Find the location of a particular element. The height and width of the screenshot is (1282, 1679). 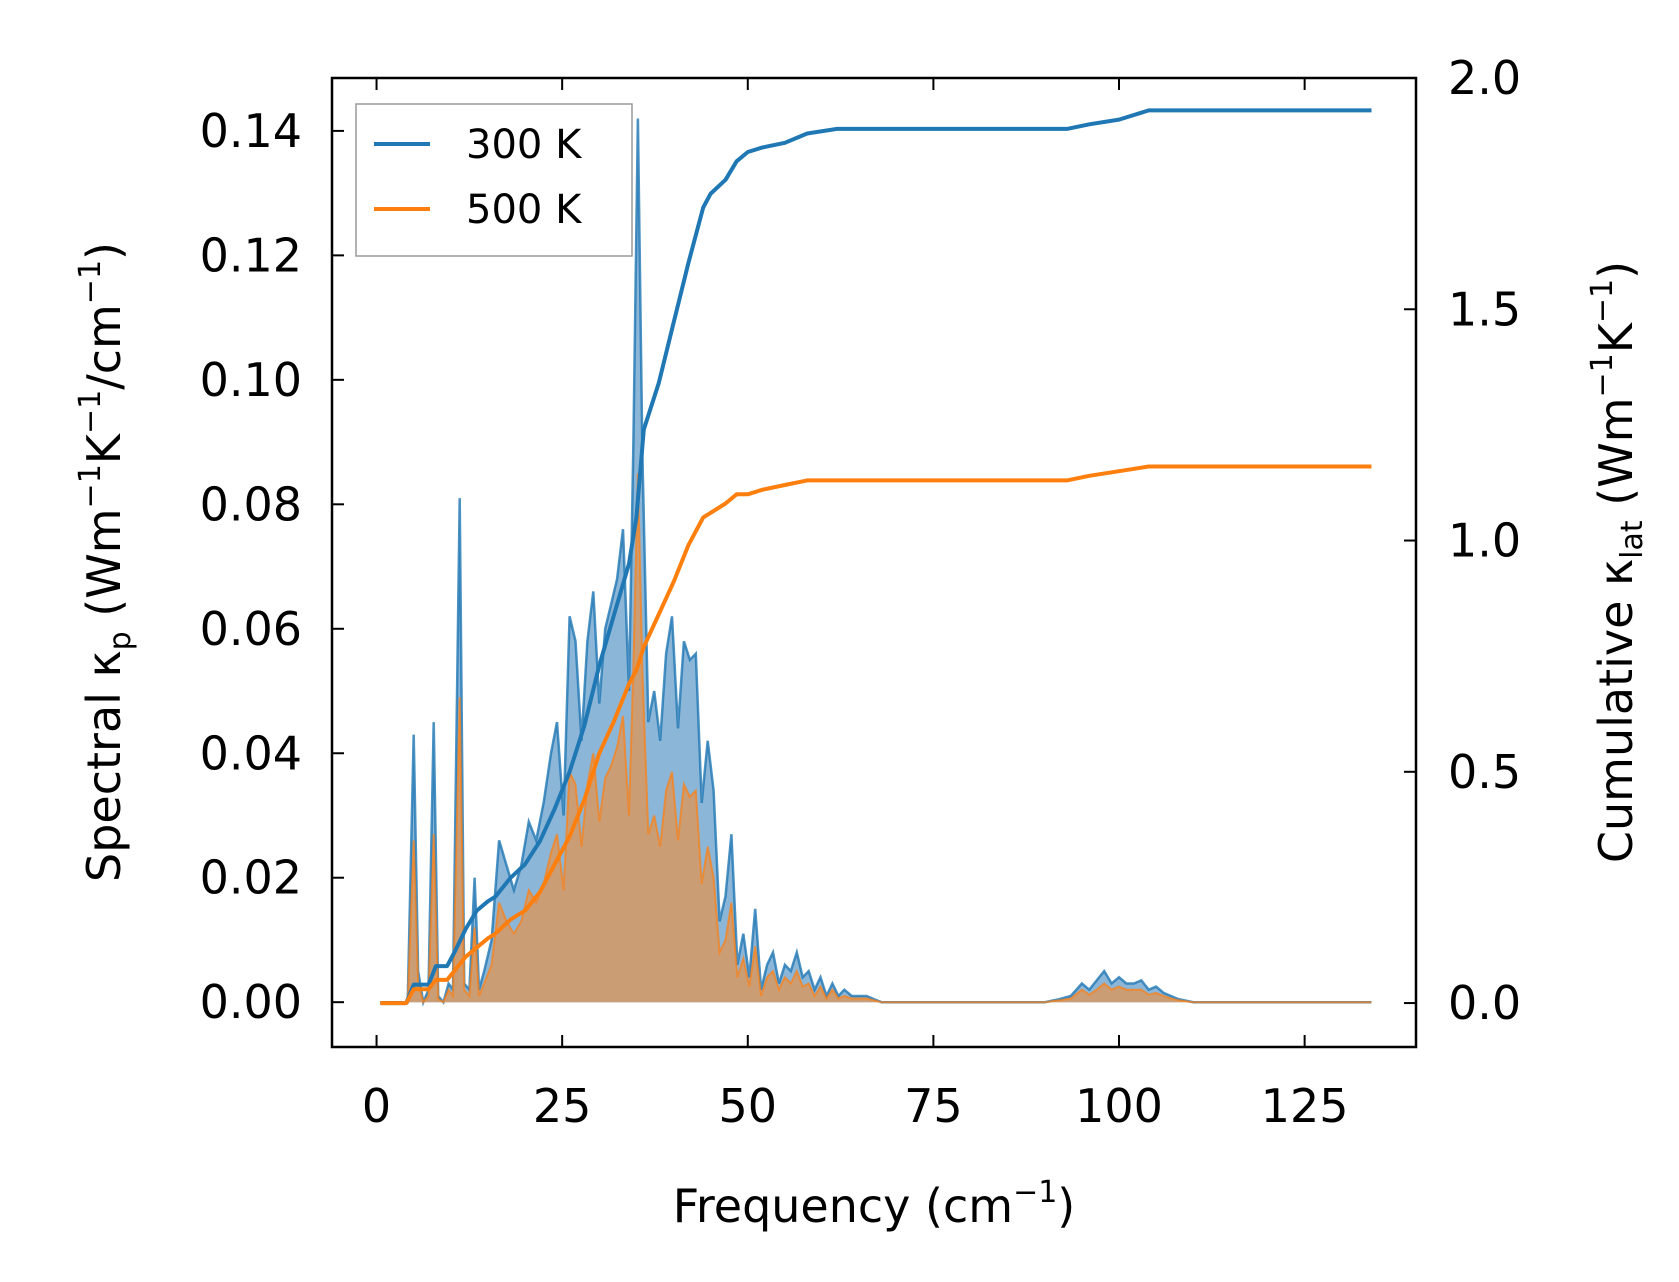

y-axis-left-title: Spectral κp (Wm−1K−1/cm−1) is located at coordinates (105, 562).